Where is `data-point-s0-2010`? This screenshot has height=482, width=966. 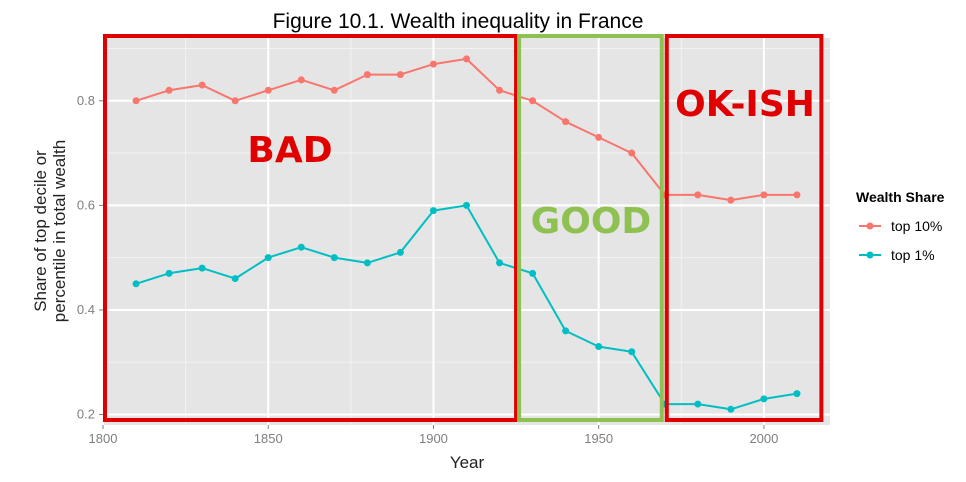
data-point-s0-2010 is located at coordinates (797, 195).